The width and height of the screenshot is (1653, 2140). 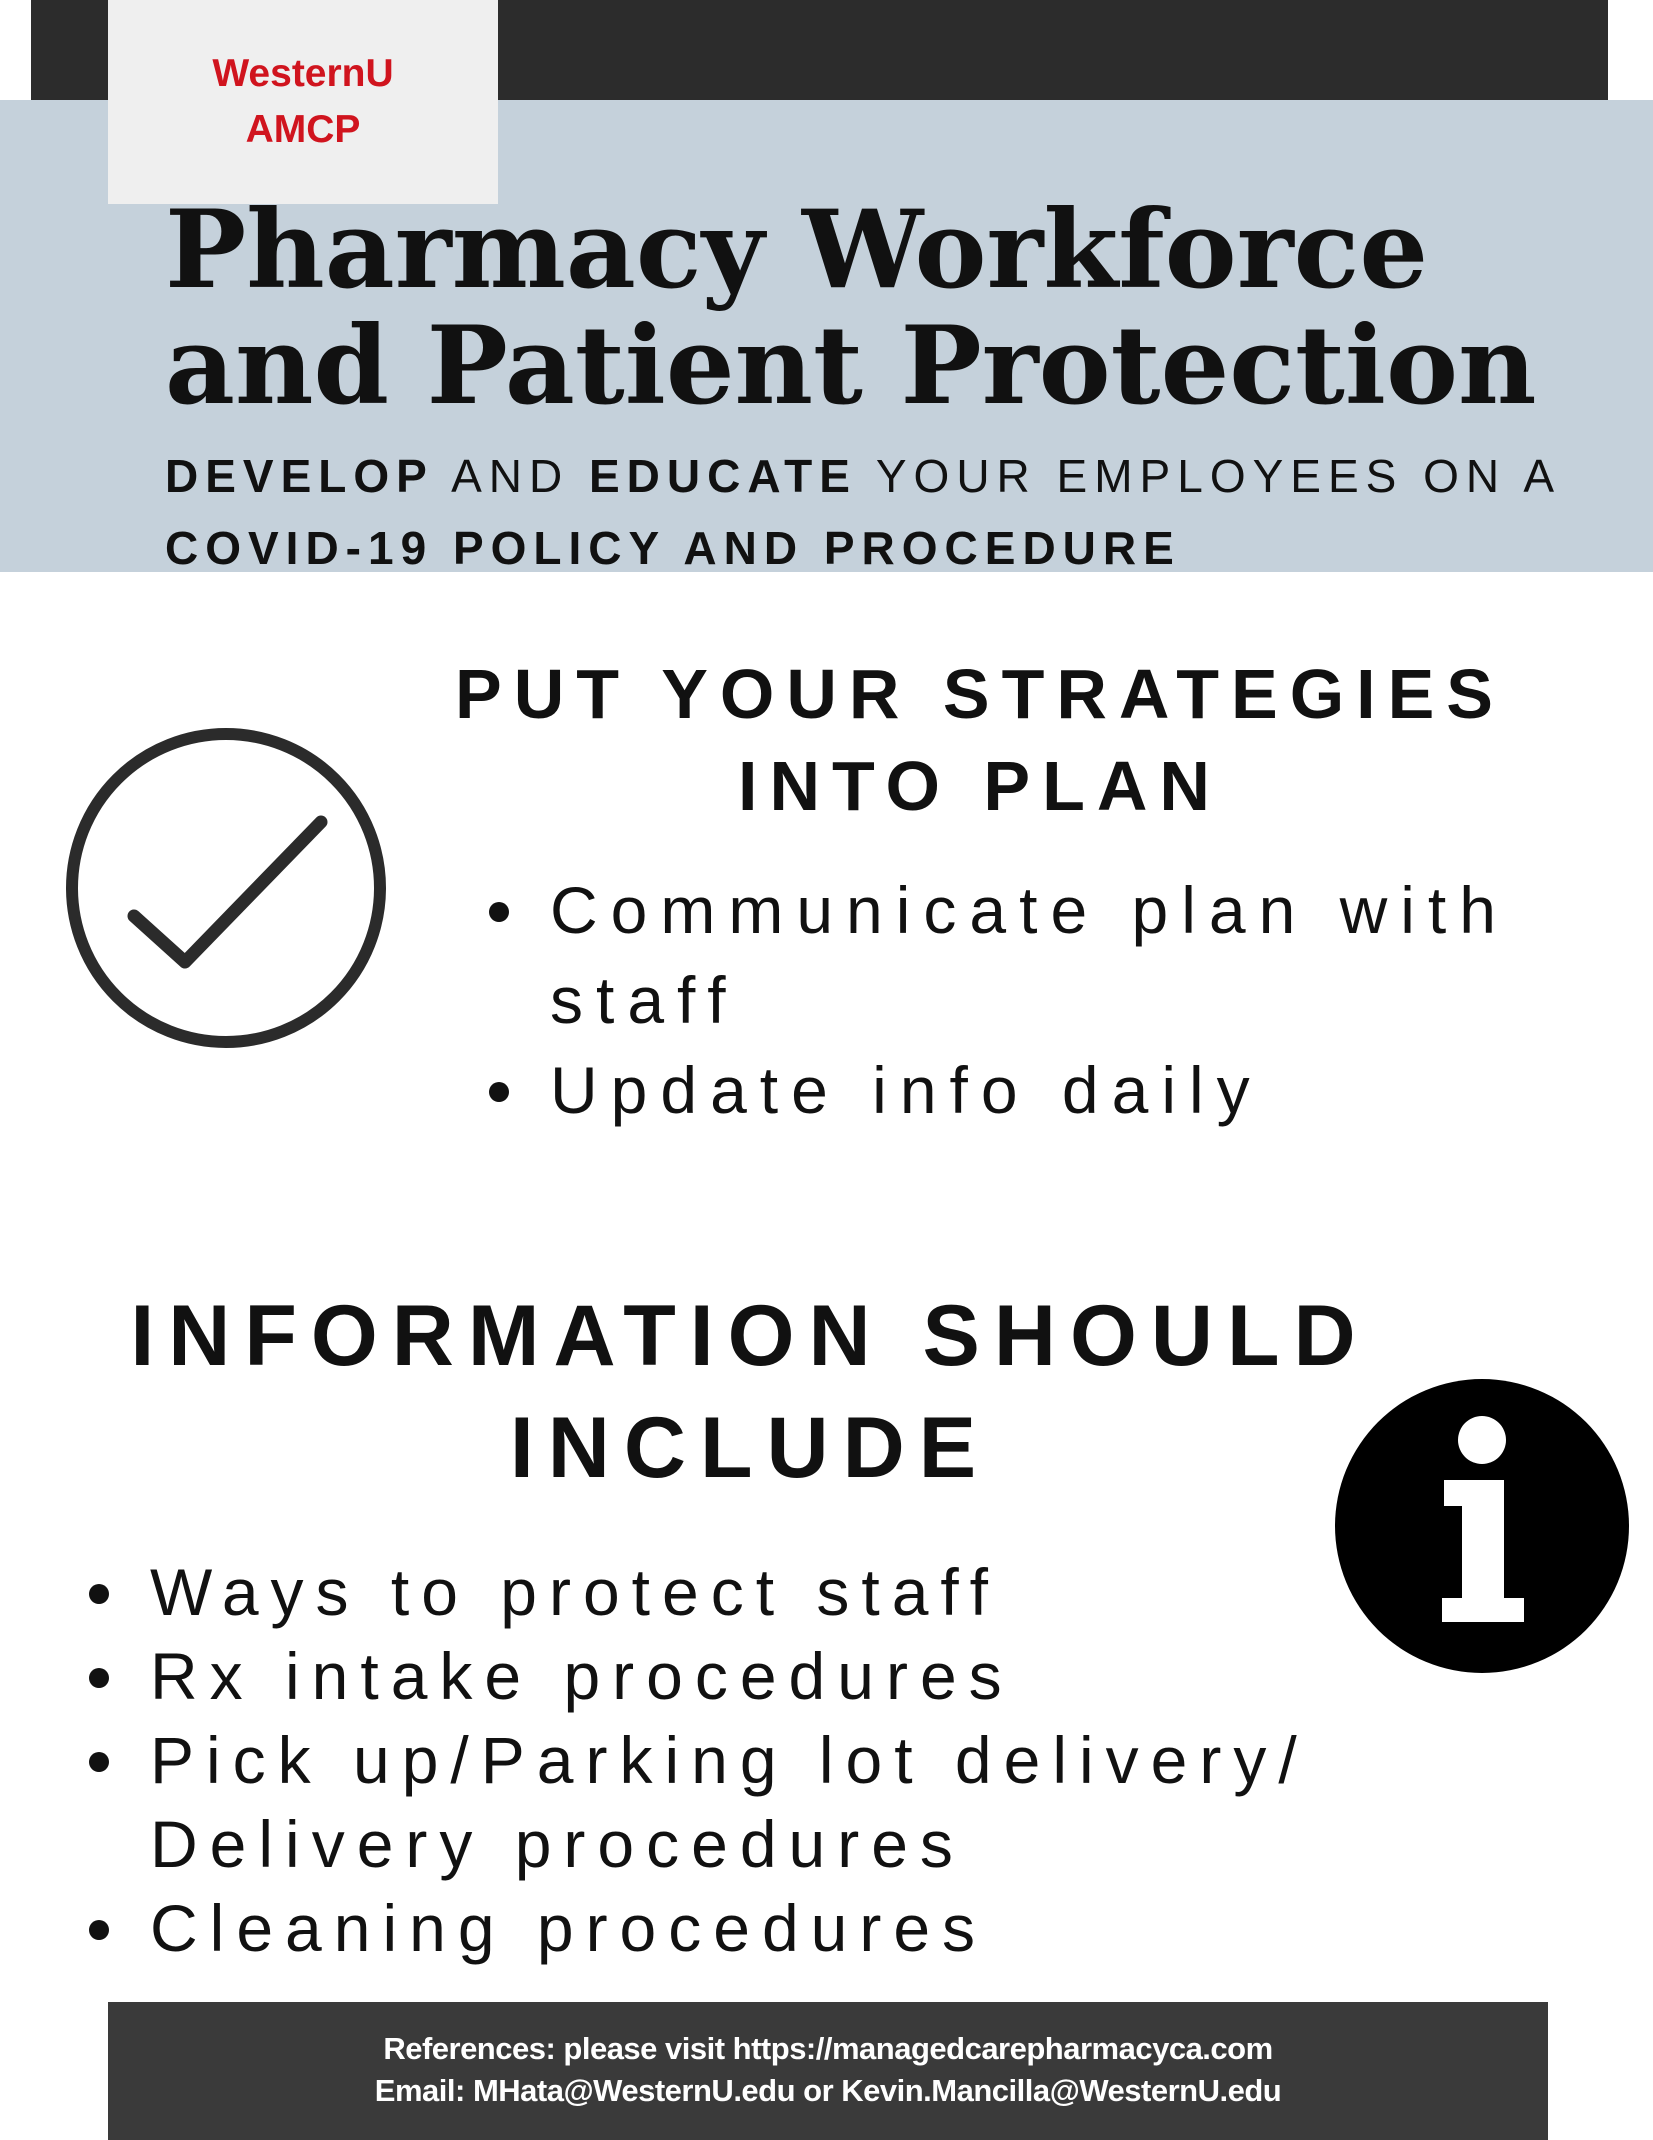 I want to click on info-icon, so click(x=1482, y=1526).